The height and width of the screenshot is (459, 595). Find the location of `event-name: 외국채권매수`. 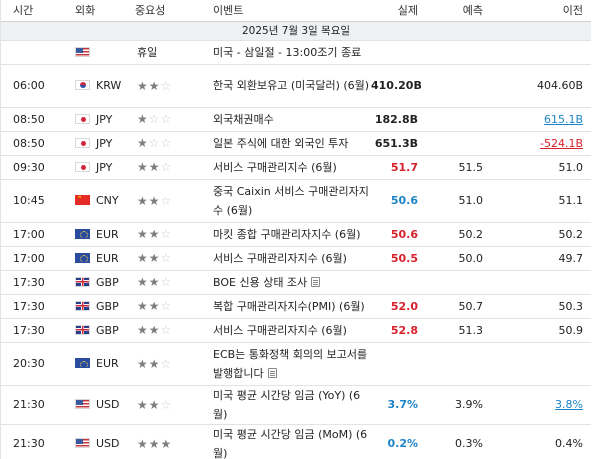

event-name: 외국채권매수 is located at coordinates (243, 119).